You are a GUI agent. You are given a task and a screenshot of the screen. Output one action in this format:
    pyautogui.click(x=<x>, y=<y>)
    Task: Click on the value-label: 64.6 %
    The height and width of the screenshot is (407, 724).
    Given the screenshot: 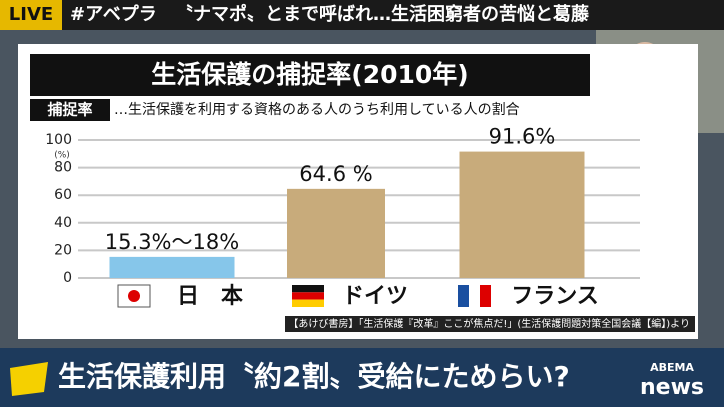 What is the action you would take?
    pyautogui.click(x=335, y=174)
    